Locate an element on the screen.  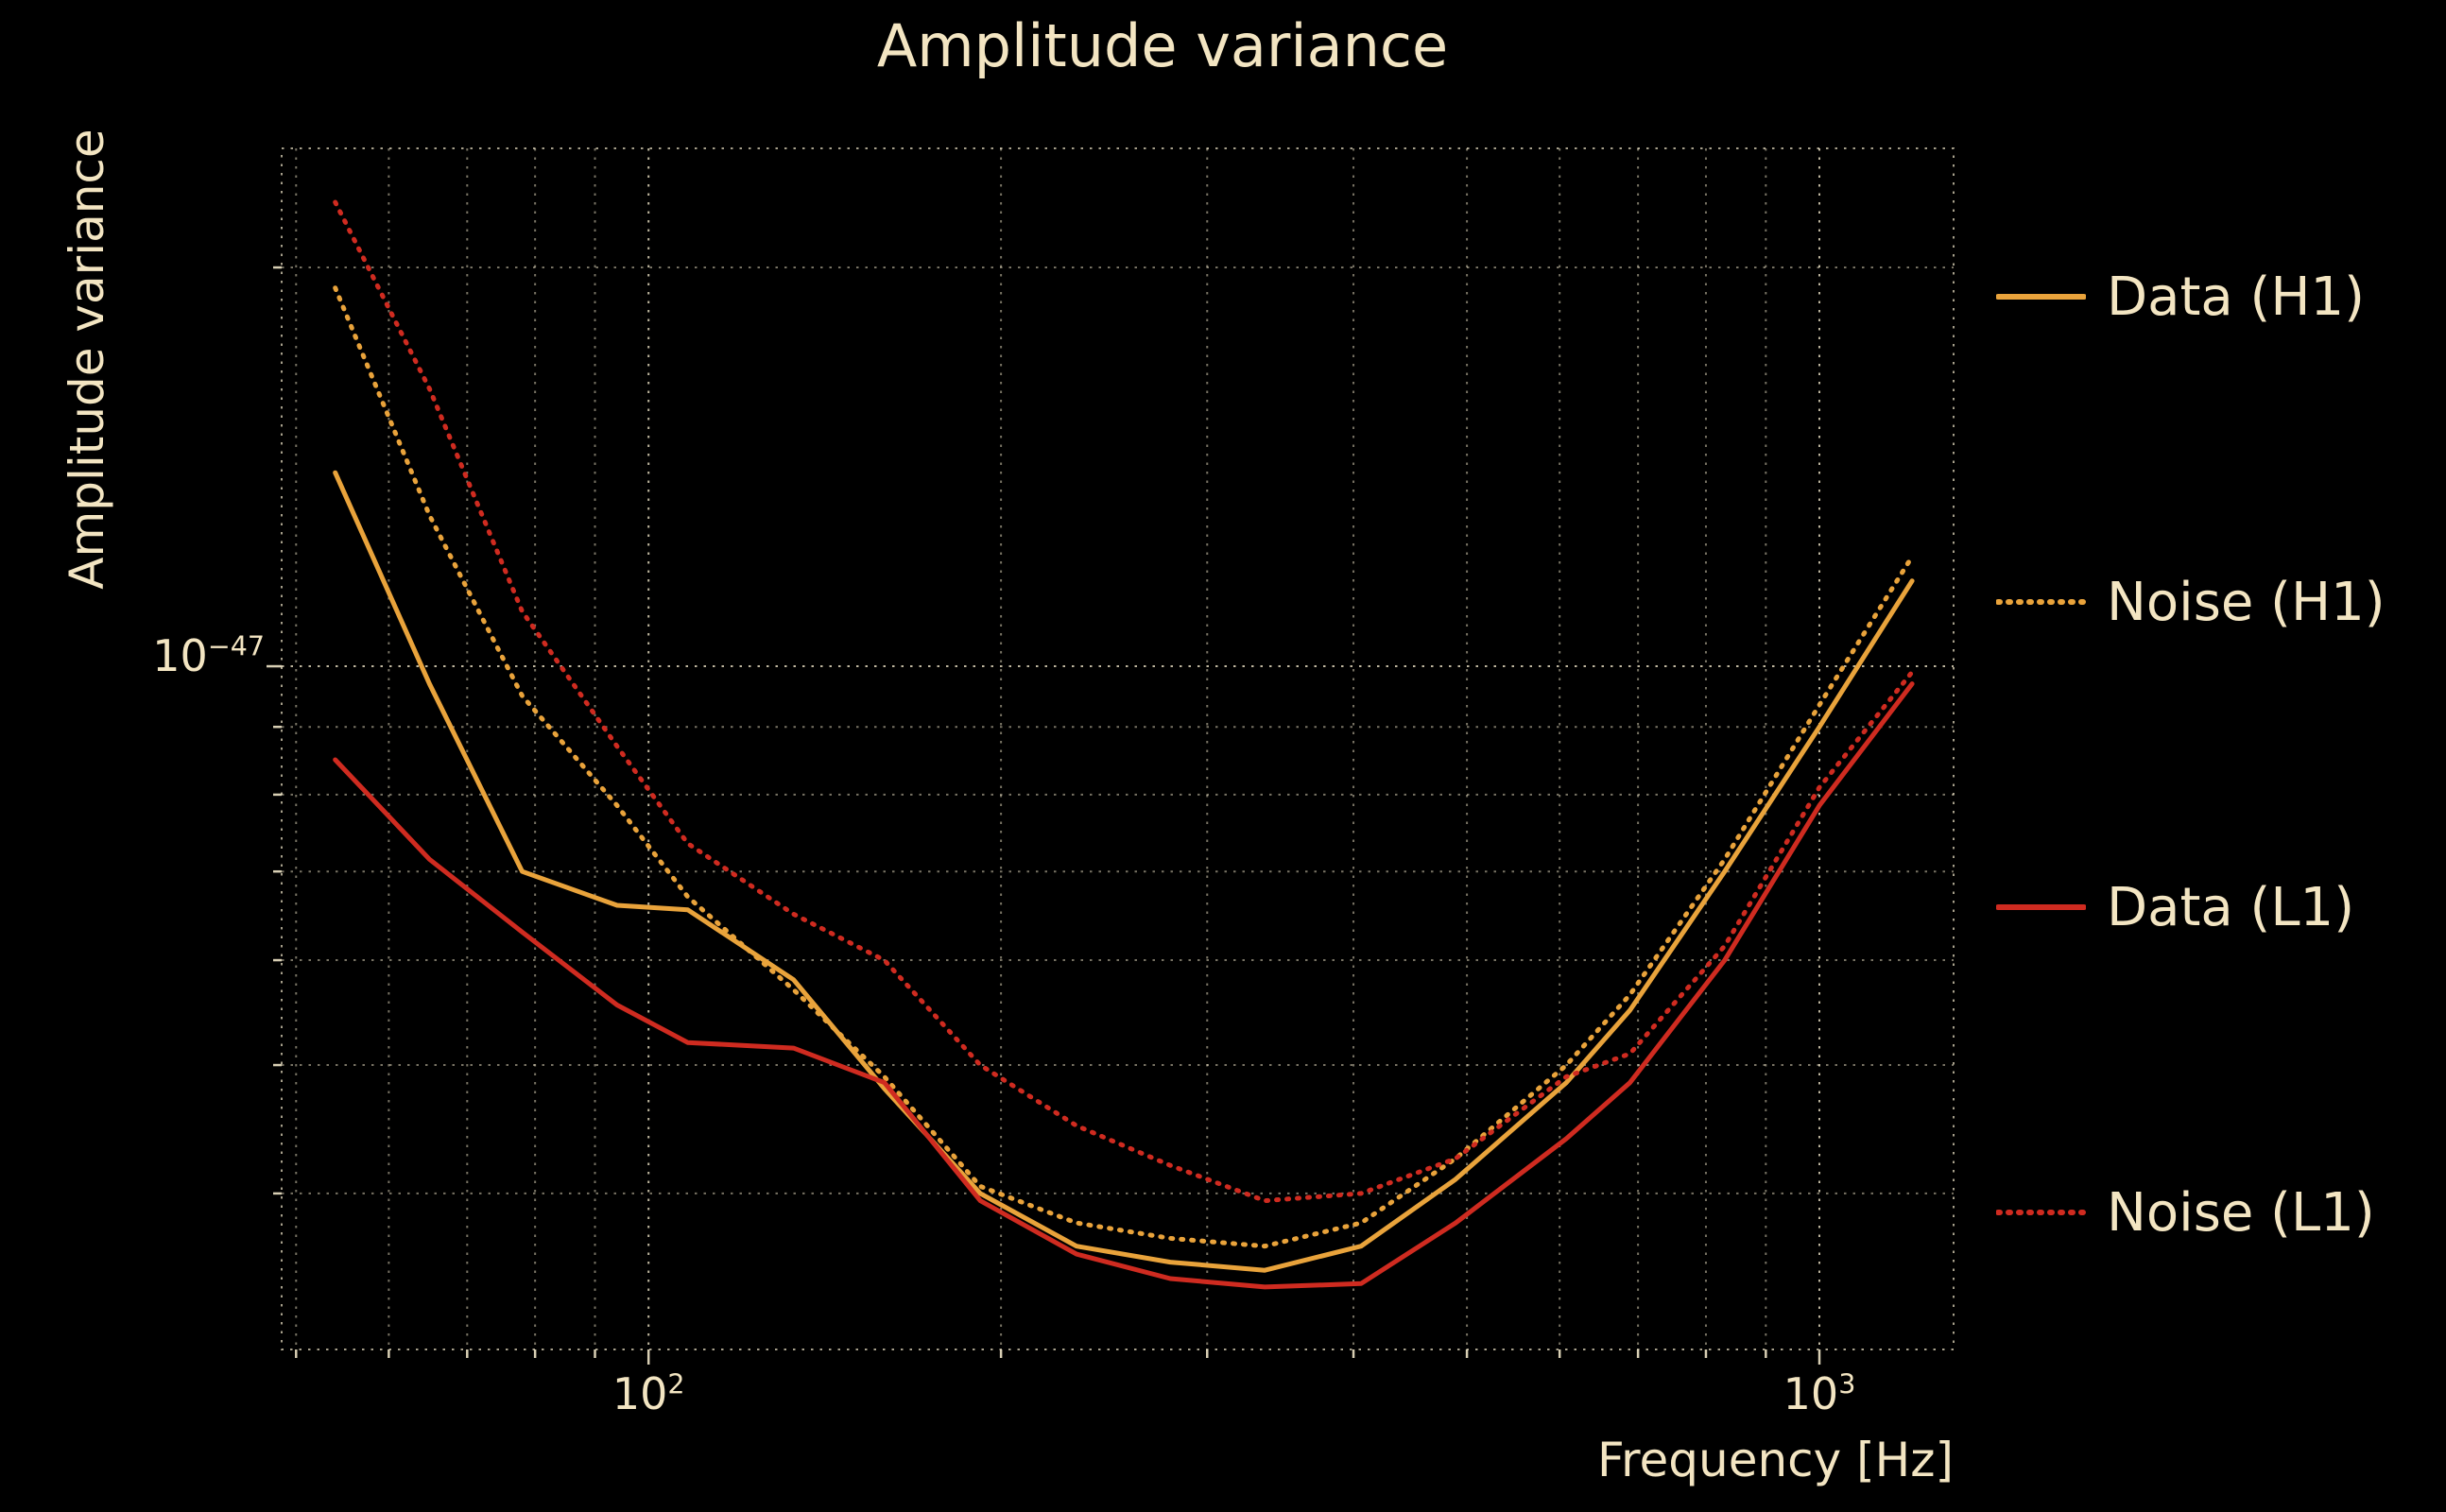
legend-entry-noise-h1: Noise (H1) is located at coordinates (2191, 602).